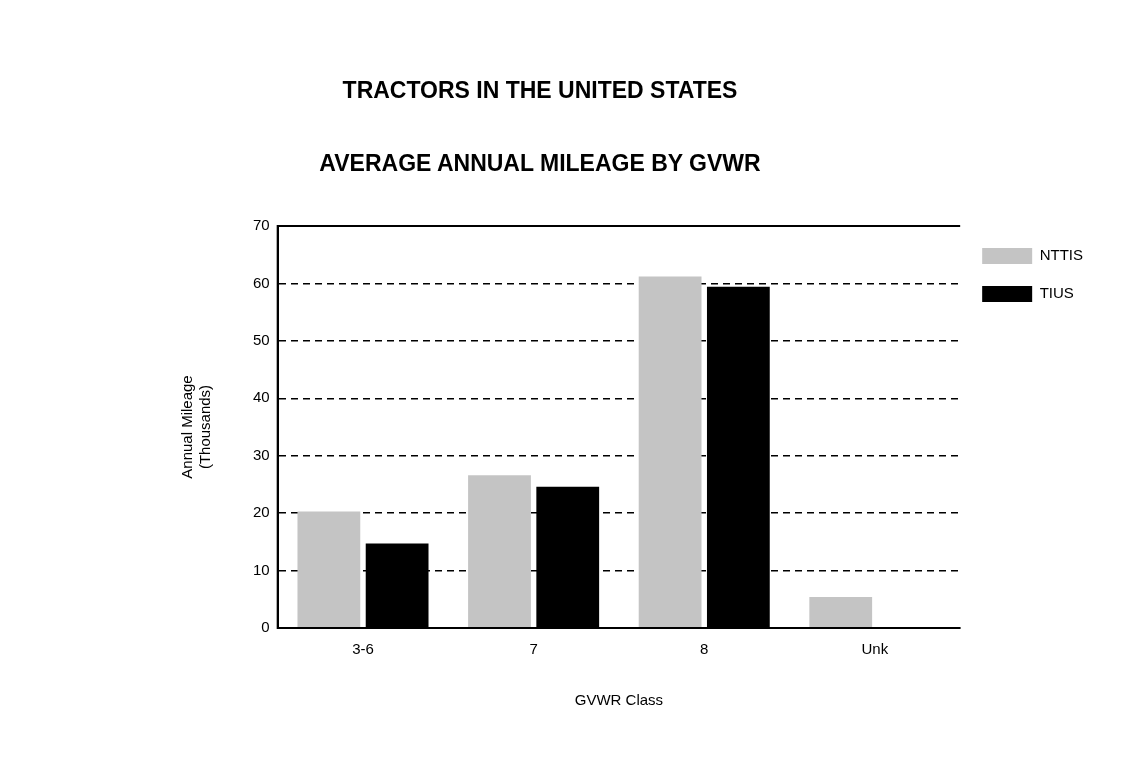  I want to click on legend-label: TIUS, so click(1056, 293).